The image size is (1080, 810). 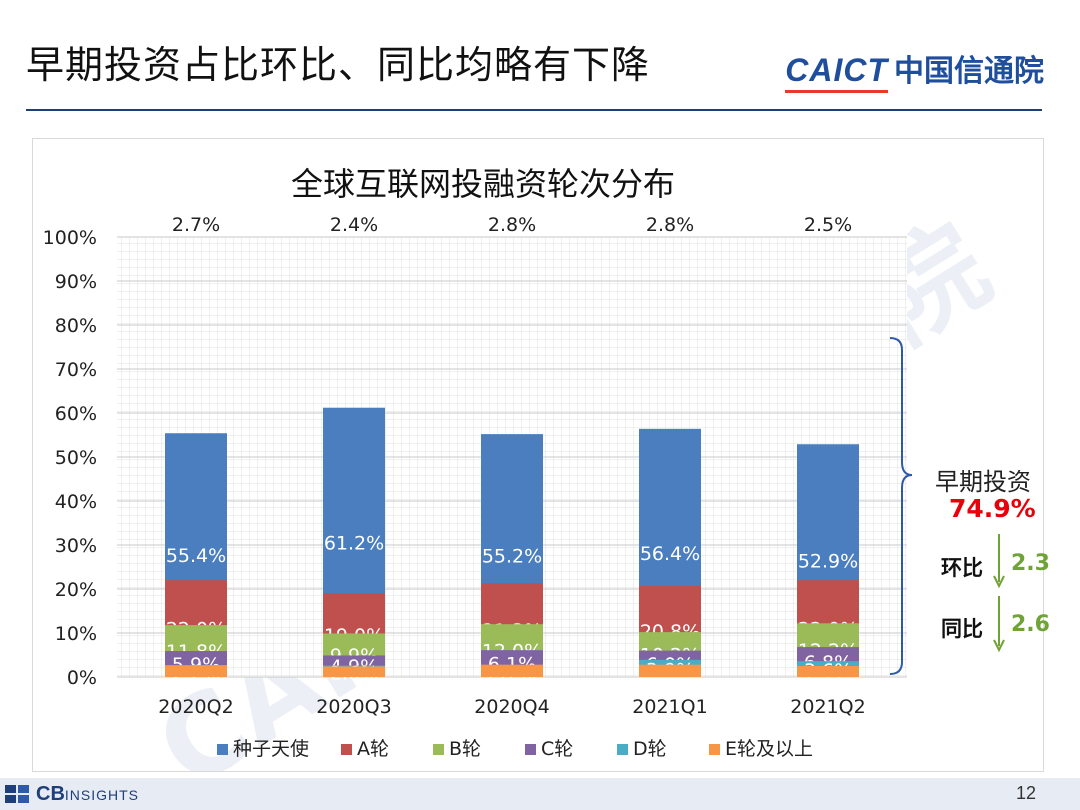 What do you see at coordinates (1030, 624) in the screenshot?
I see `yoy-value: 2.6` at bounding box center [1030, 624].